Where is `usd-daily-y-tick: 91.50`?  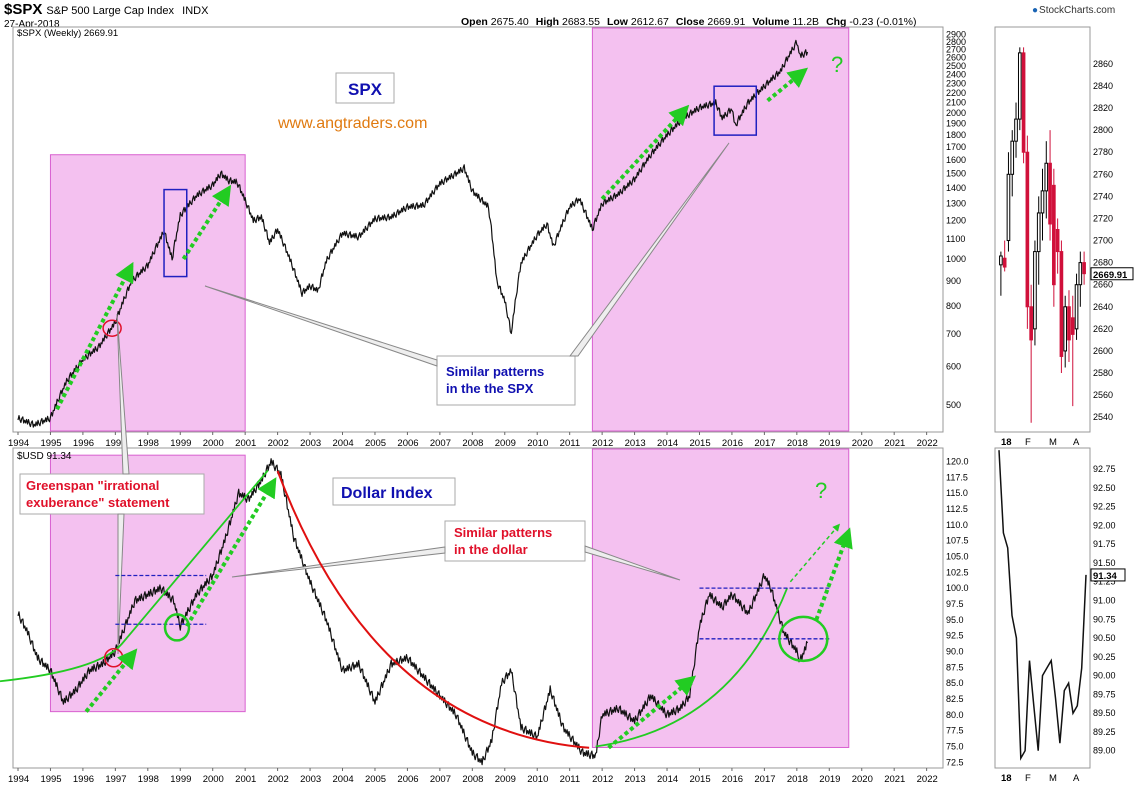
usd-daily-y-tick: 91.50 is located at coordinates (1104, 563).